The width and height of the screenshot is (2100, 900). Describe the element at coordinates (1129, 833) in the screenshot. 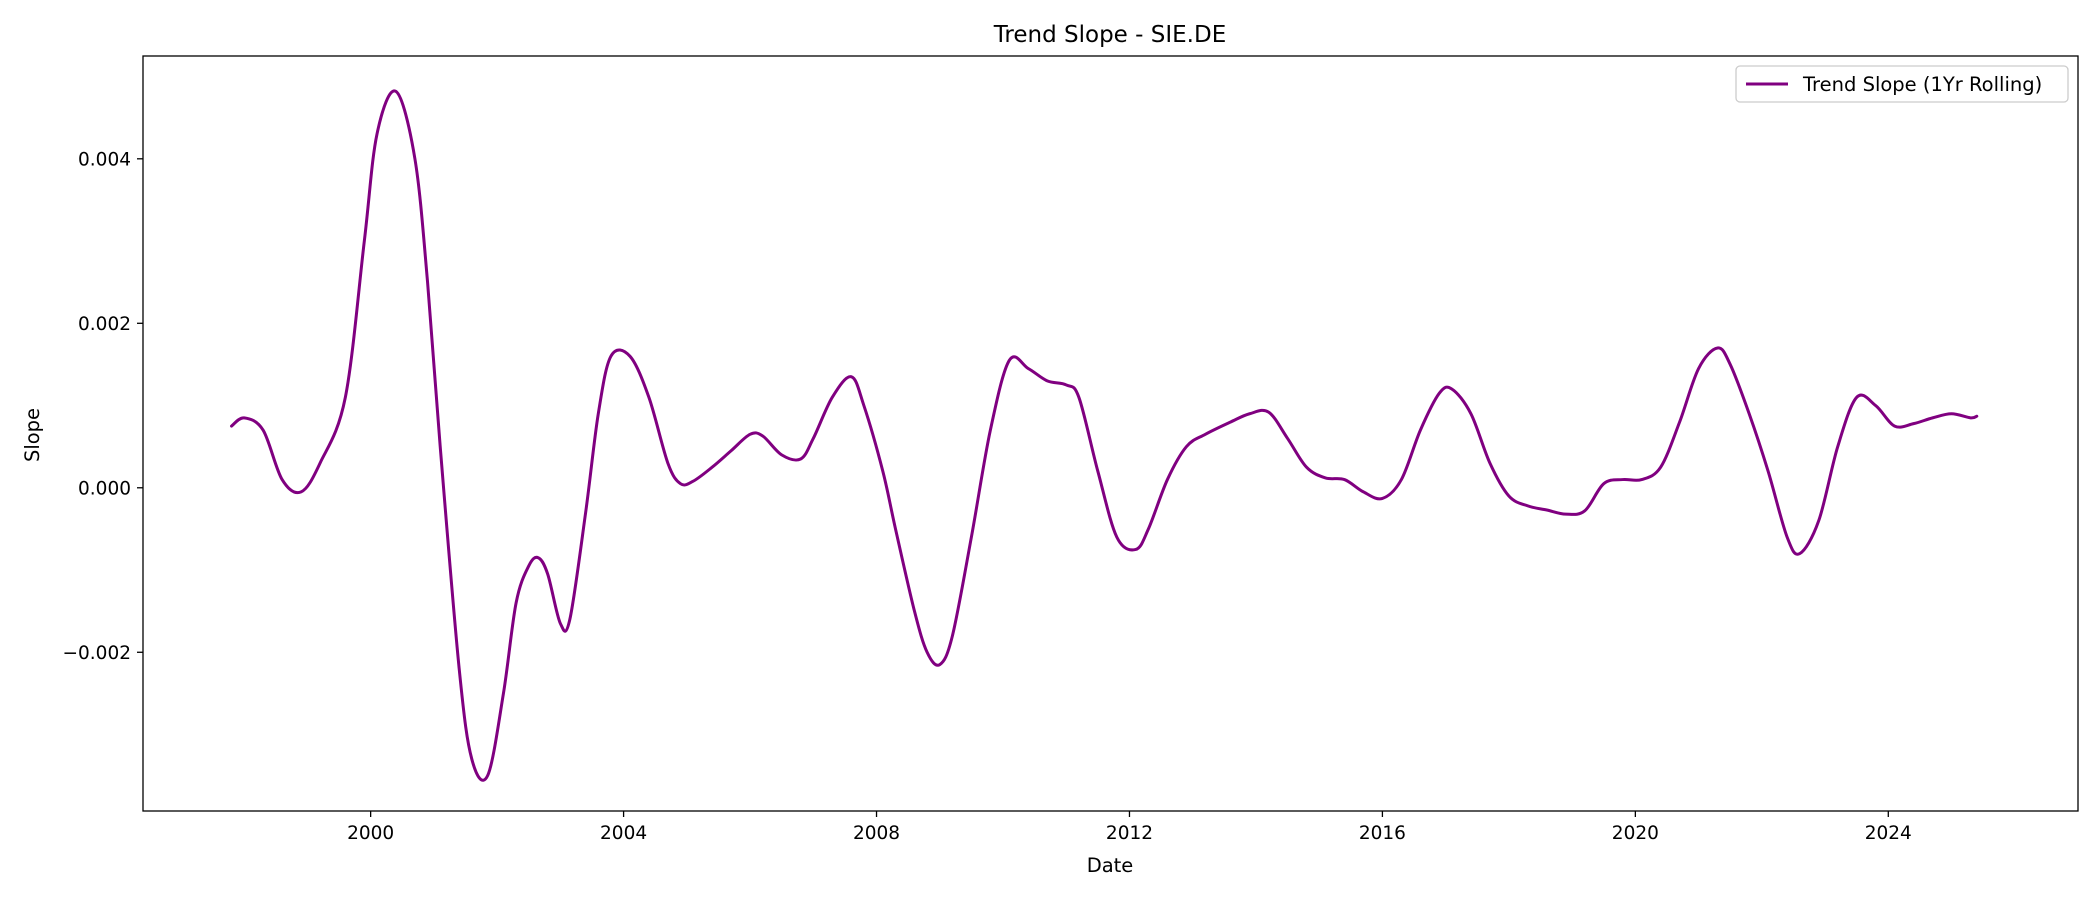

I see `x-tick-label: 2012` at that location.